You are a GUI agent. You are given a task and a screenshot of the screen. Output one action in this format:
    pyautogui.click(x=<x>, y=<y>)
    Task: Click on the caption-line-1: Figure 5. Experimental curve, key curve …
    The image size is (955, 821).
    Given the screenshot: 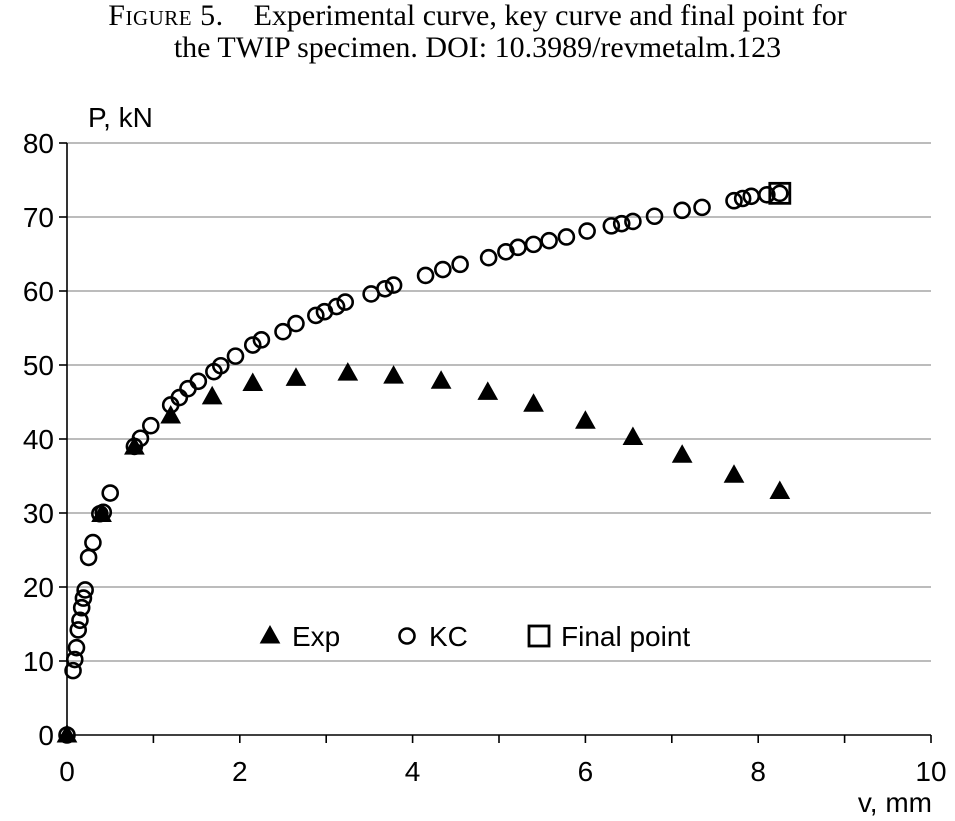 What is the action you would take?
    pyautogui.click(x=477, y=16)
    